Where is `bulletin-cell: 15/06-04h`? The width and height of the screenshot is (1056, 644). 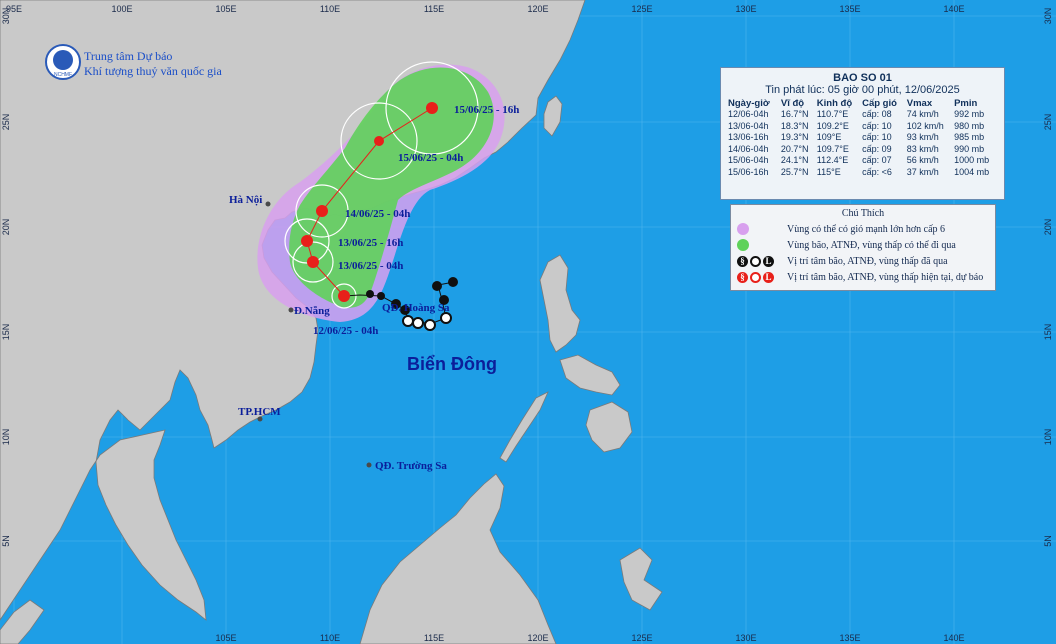
bulletin-cell: 15/06-04h is located at coordinates (748, 160).